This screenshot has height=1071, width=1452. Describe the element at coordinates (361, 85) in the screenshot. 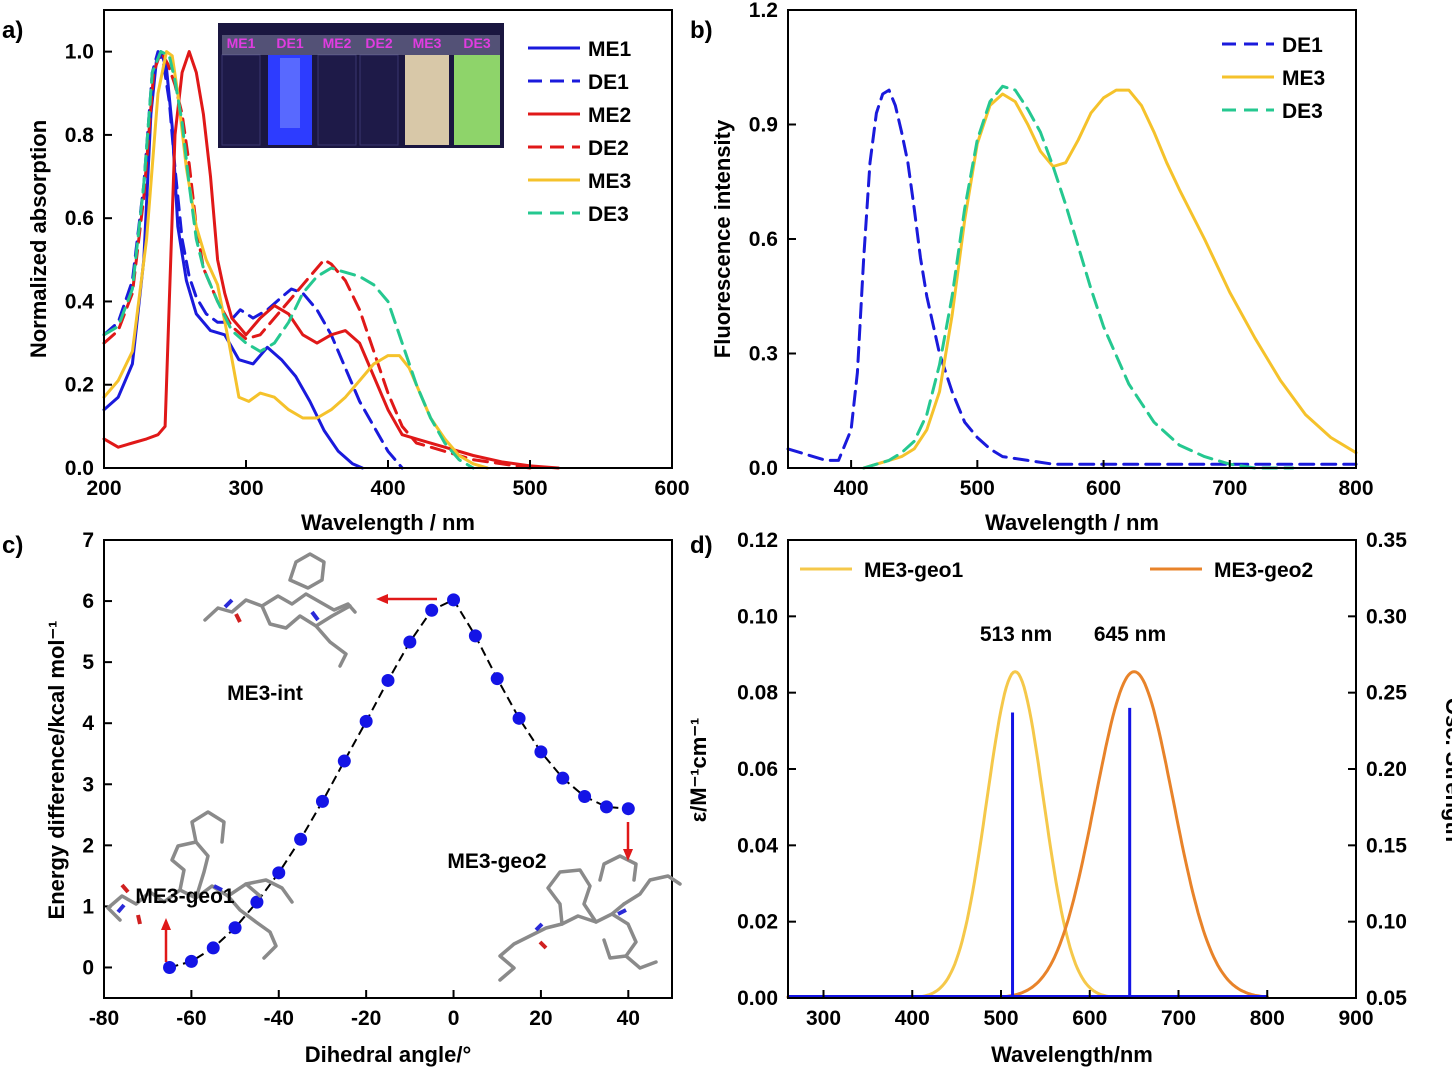

I see `vials-photo: ME1 DE1 ME2 DE2 ME3 DE3` at that location.